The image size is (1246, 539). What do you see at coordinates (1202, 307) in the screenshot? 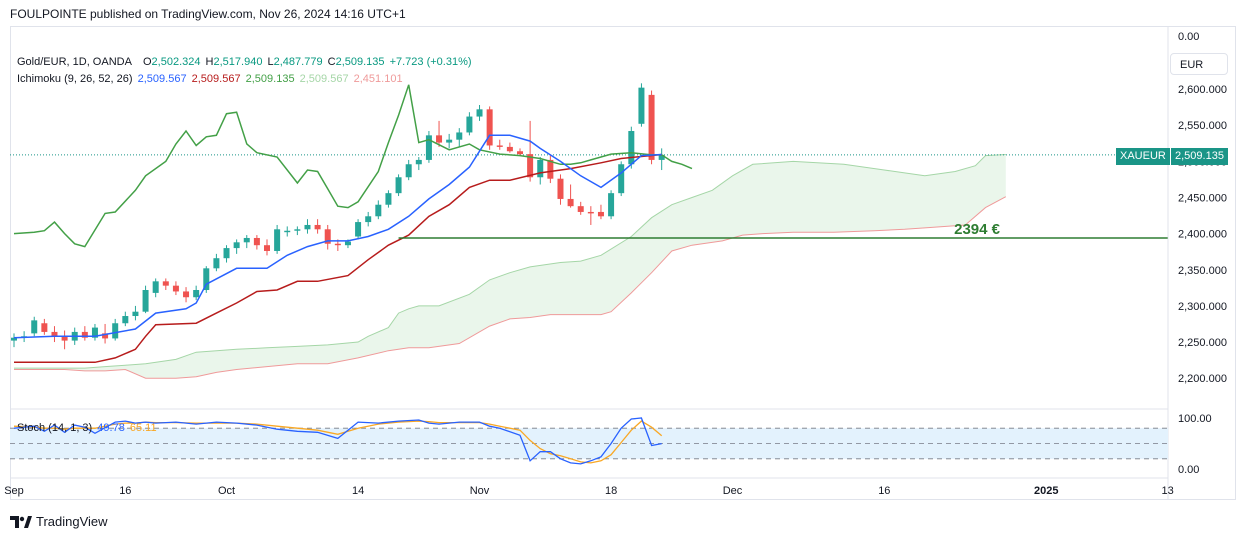
I see `price-axis-tick-label: 2,300.000` at bounding box center [1202, 307].